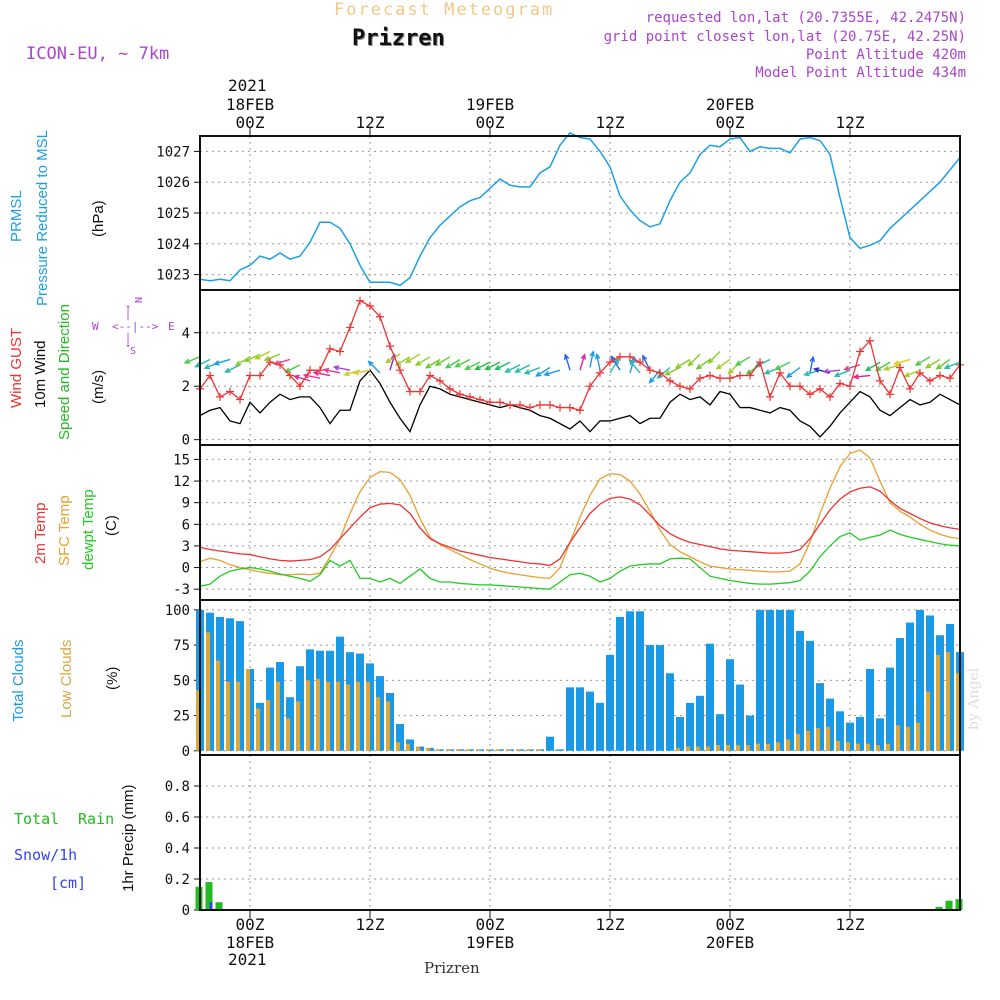  What do you see at coordinates (173, 152) in the screenshot?
I see `y-tick-label: 1027` at bounding box center [173, 152].